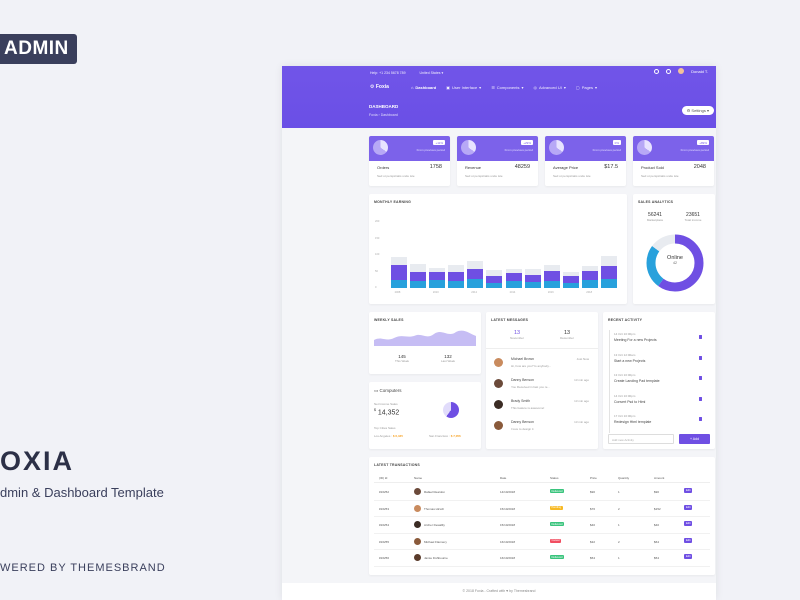 This screenshot has width=800, height=600. What do you see at coordinates (522, 167) in the screenshot?
I see `stat-value: 48259` at bounding box center [522, 167].